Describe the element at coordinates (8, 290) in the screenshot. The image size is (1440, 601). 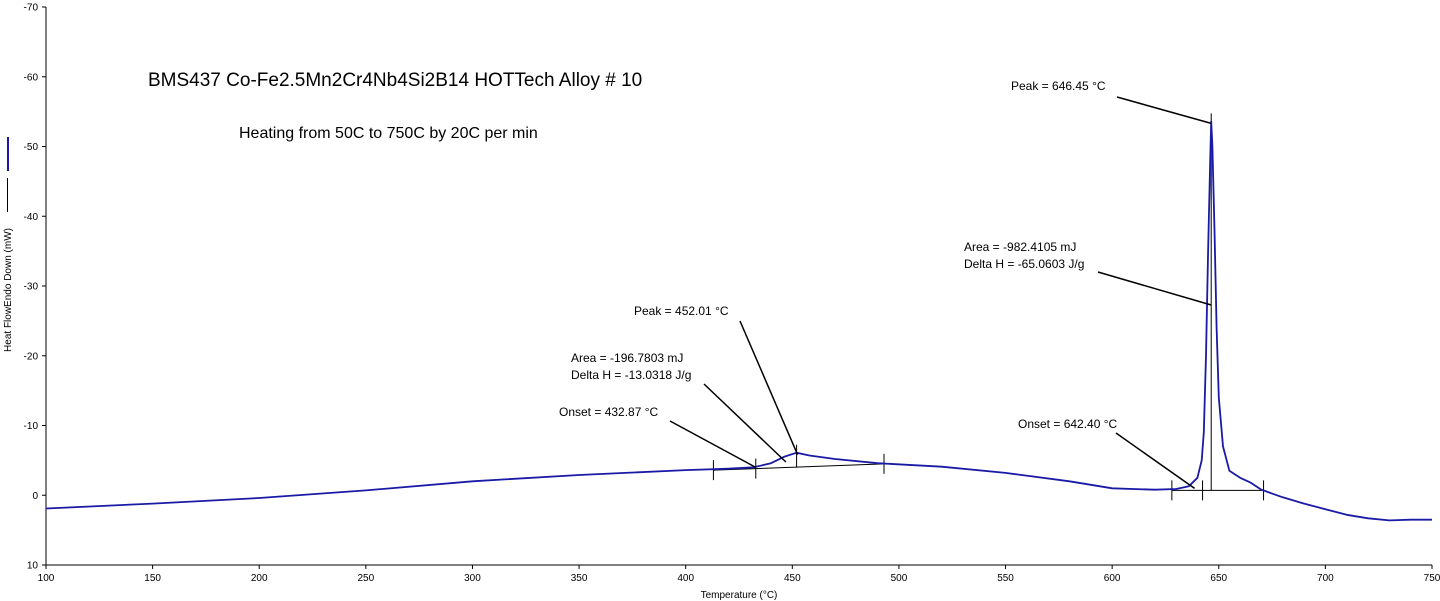
I see `y-axis-label: Heat FlowEndo Down (mW)` at that location.